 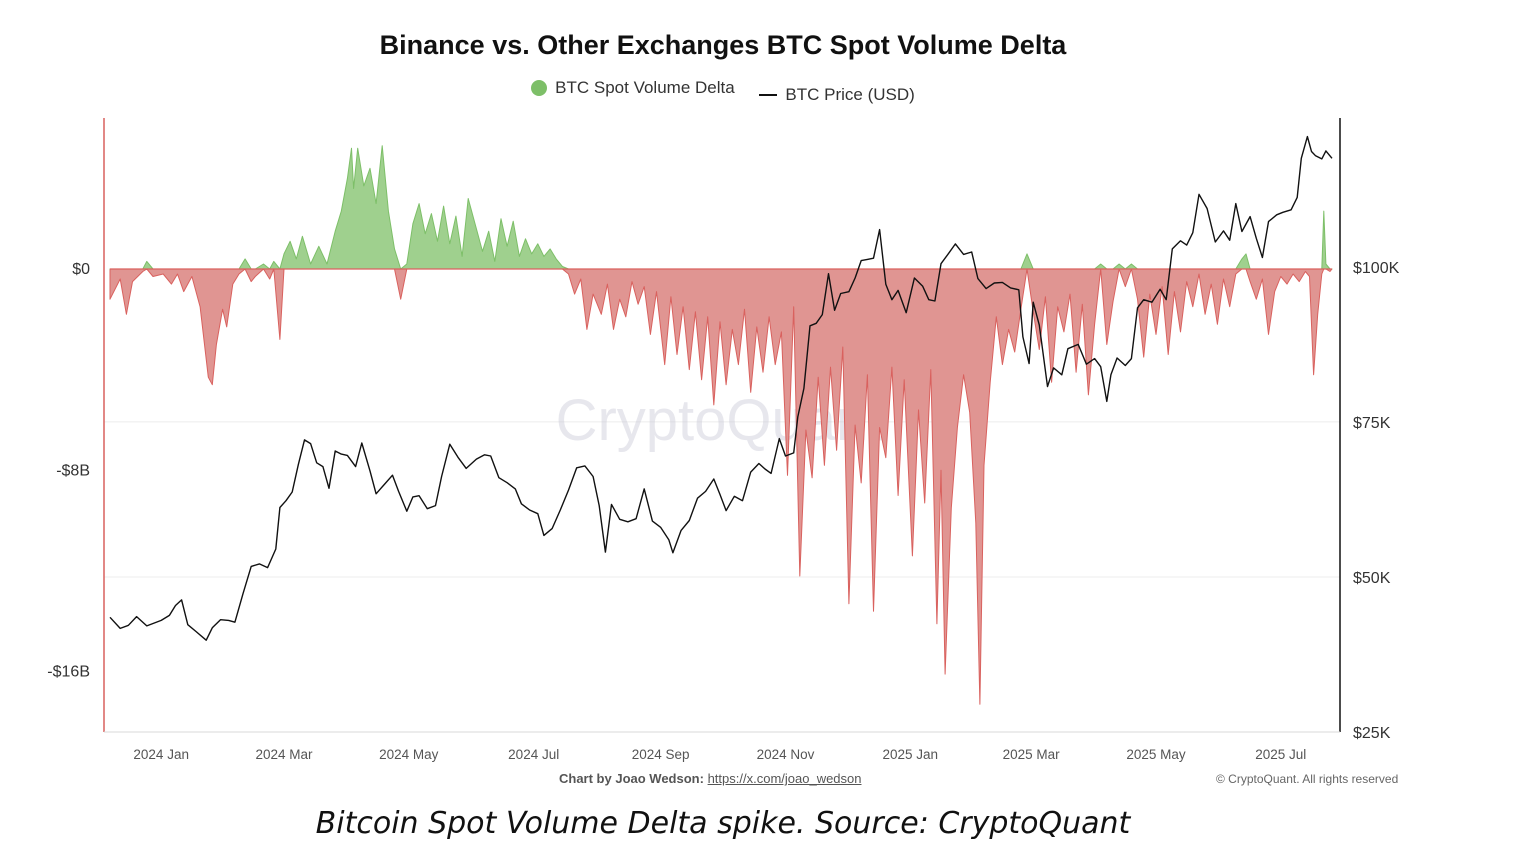 What do you see at coordinates (409, 754) in the screenshot?
I see `x-tick-label: 2024 May` at bounding box center [409, 754].